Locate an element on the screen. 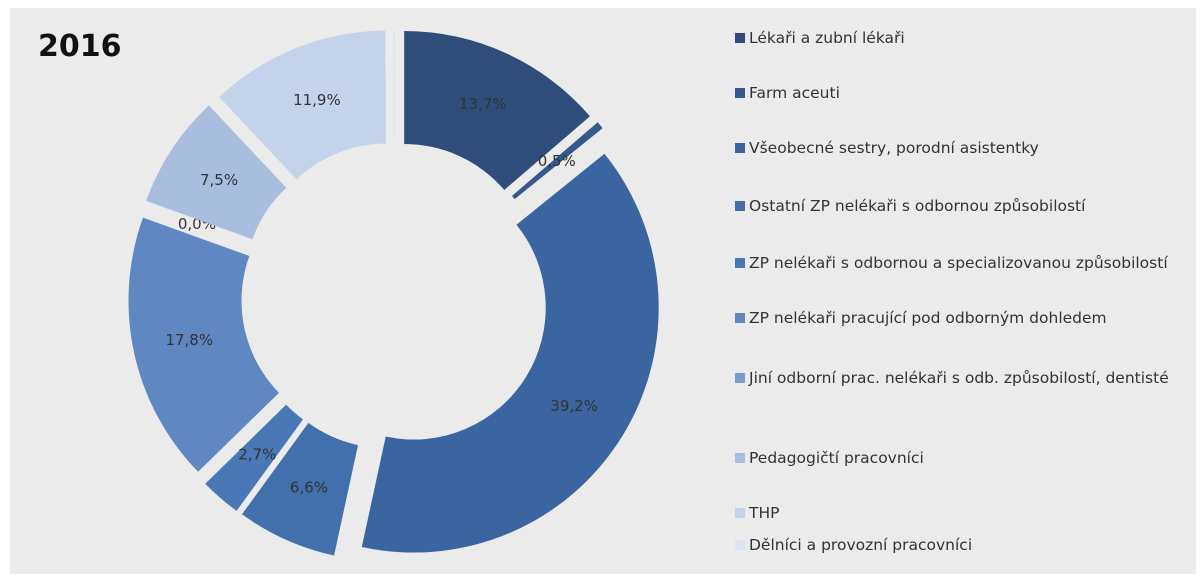 This screenshot has height=579, width=1204. legend-entry: Farm aceuti is located at coordinates (969, 93).